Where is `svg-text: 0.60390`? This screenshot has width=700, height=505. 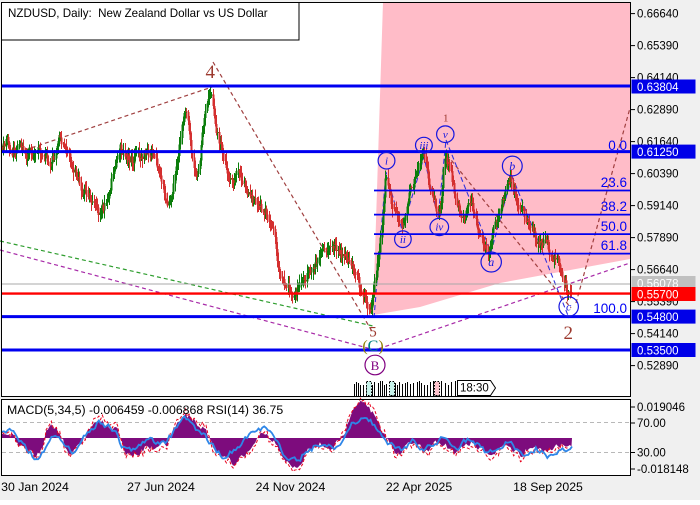
svg-text: 0.60390 is located at coordinates (658, 175).